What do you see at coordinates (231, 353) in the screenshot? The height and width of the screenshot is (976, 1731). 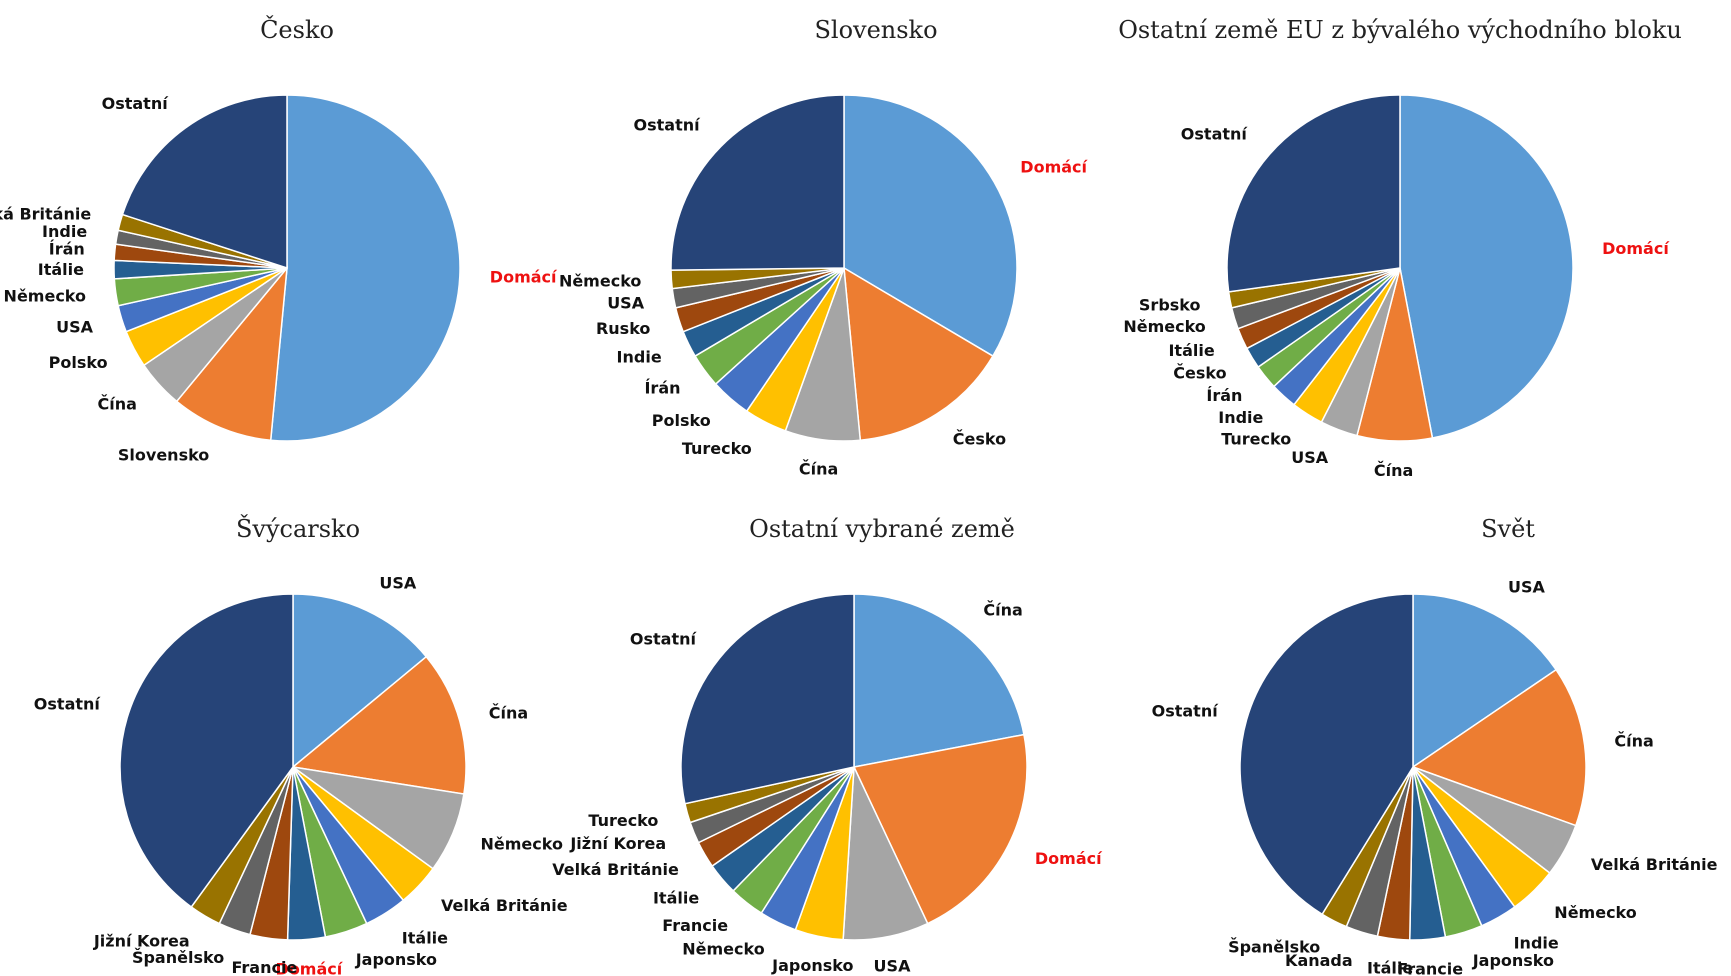 I see `slice-slovensko` at bounding box center [231, 353].